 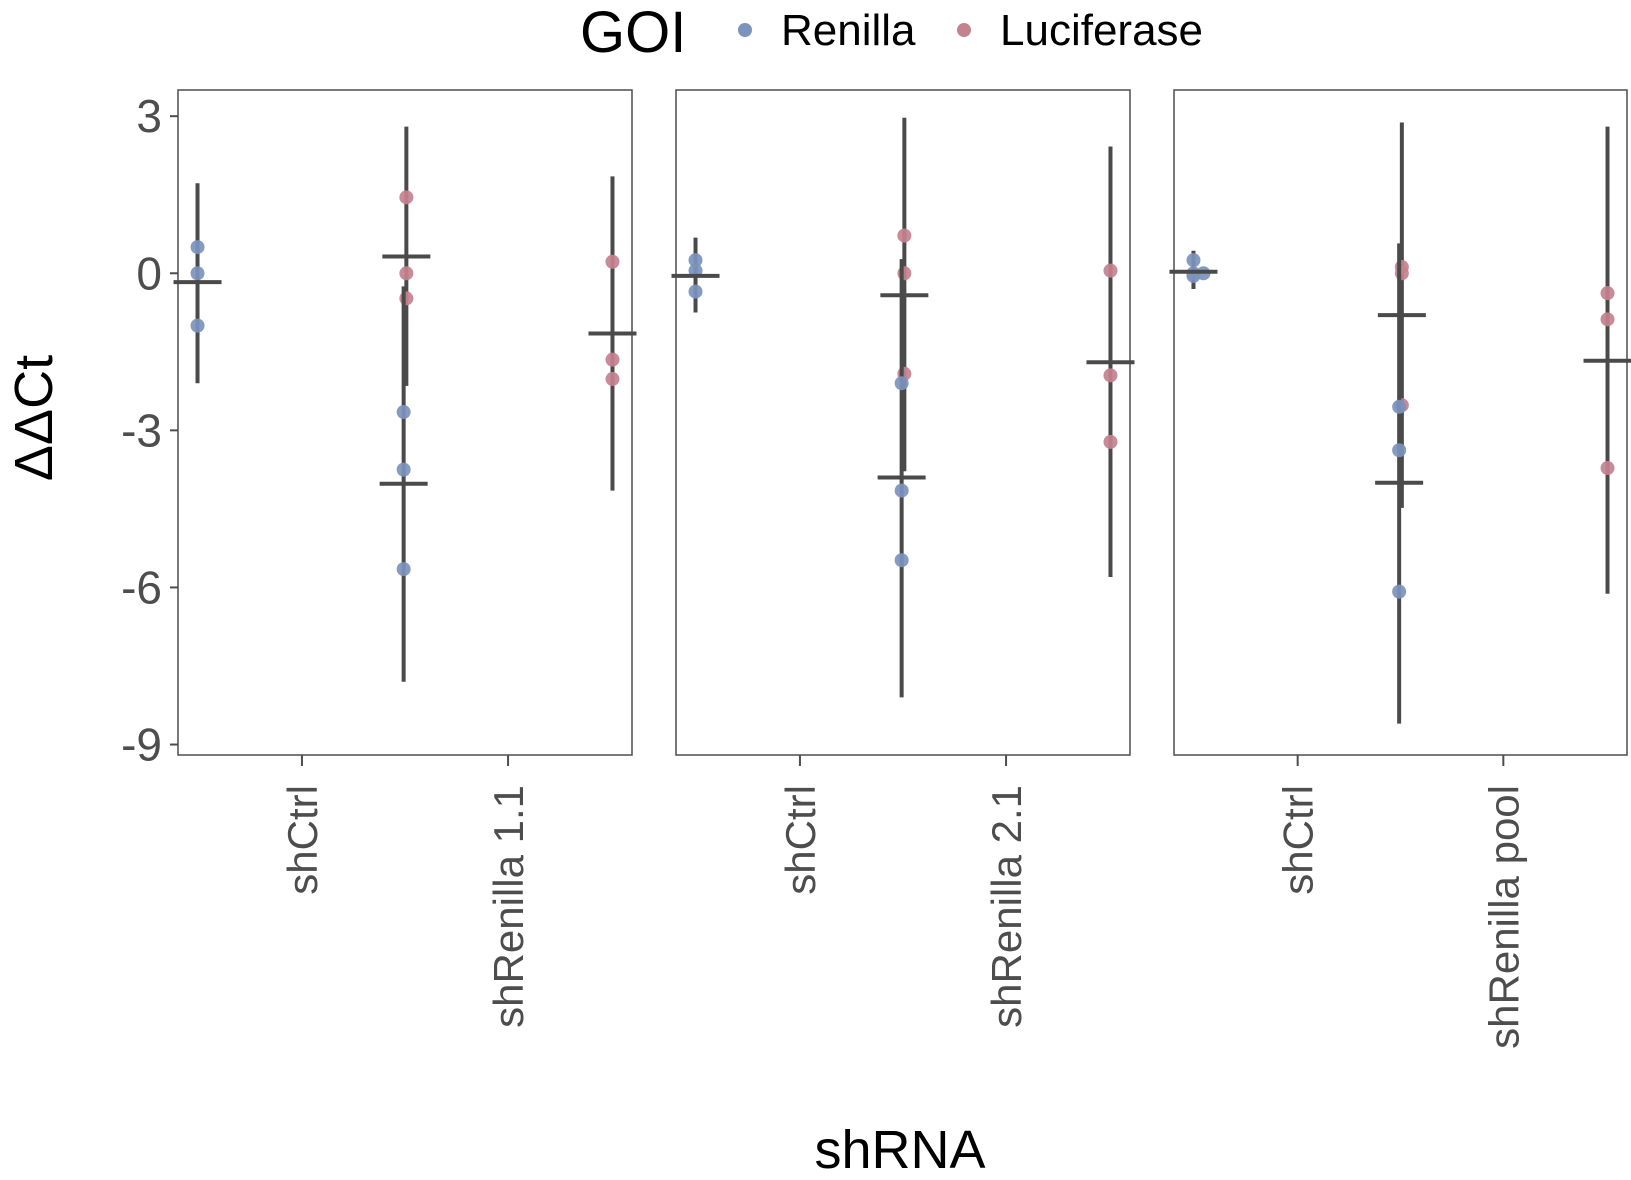 I want to click on x-tick-label: shRenilla 2.1, so click(x=1006, y=906).